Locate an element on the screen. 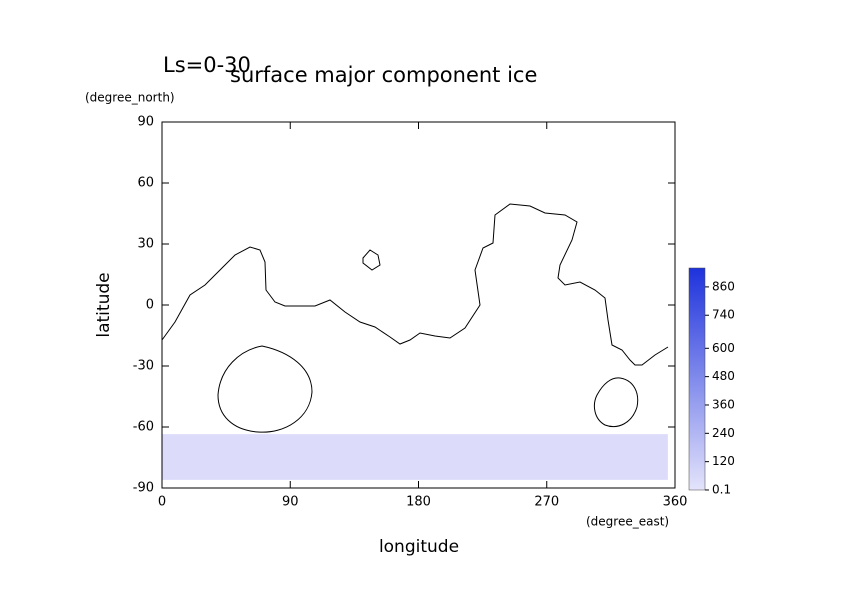 Image resolution: width=842 pixels, height=595 pixels. colorbar-label: 0.1 is located at coordinates (721, 489).